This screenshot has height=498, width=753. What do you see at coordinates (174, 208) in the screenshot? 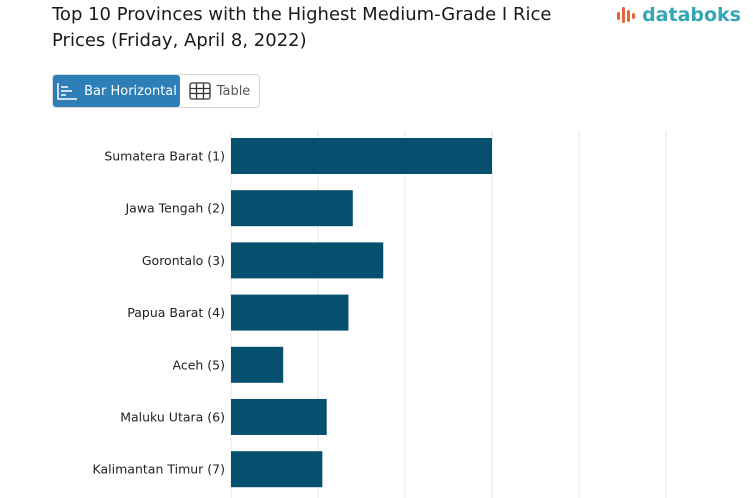
I see `category-label-2: Jawa Tengah (2)` at bounding box center [174, 208].